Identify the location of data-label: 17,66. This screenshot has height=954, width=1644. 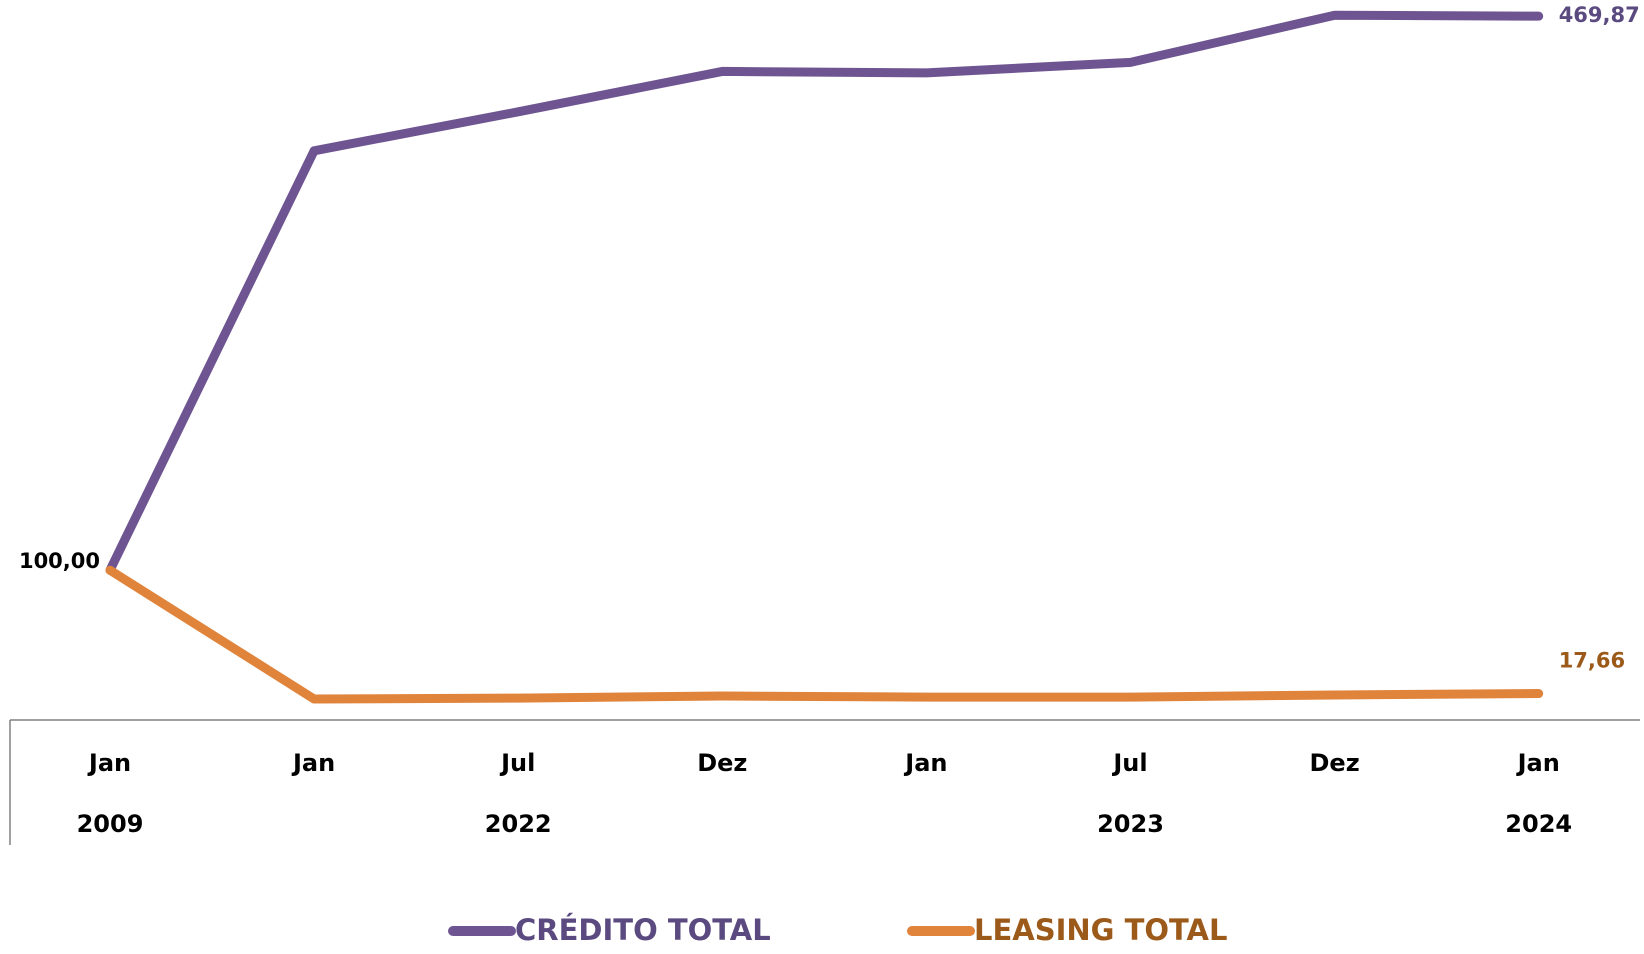
(1592, 661).